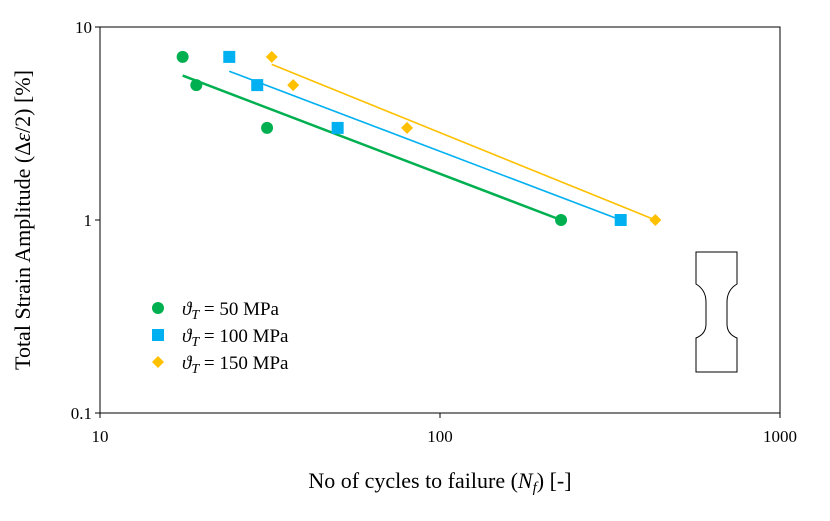 This screenshot has height=521, width=830. What do you see at coordinates (81, 413) in the screenshot?
I see `y-tick-label: 0.1` at bounding box center [81, 413].